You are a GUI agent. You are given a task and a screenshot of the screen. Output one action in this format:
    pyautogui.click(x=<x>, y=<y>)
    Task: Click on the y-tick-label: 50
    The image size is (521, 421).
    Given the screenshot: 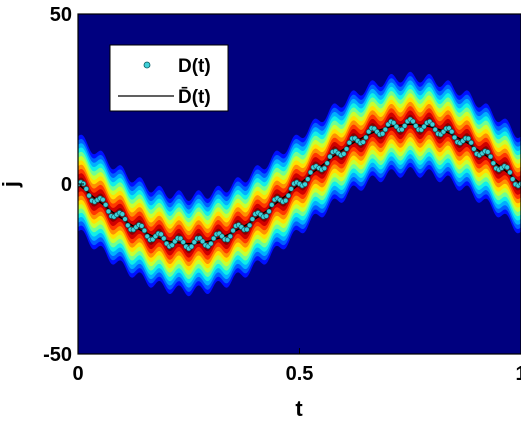 What is the action you would take?
    pyautogui.click(x=61, y=15)
    